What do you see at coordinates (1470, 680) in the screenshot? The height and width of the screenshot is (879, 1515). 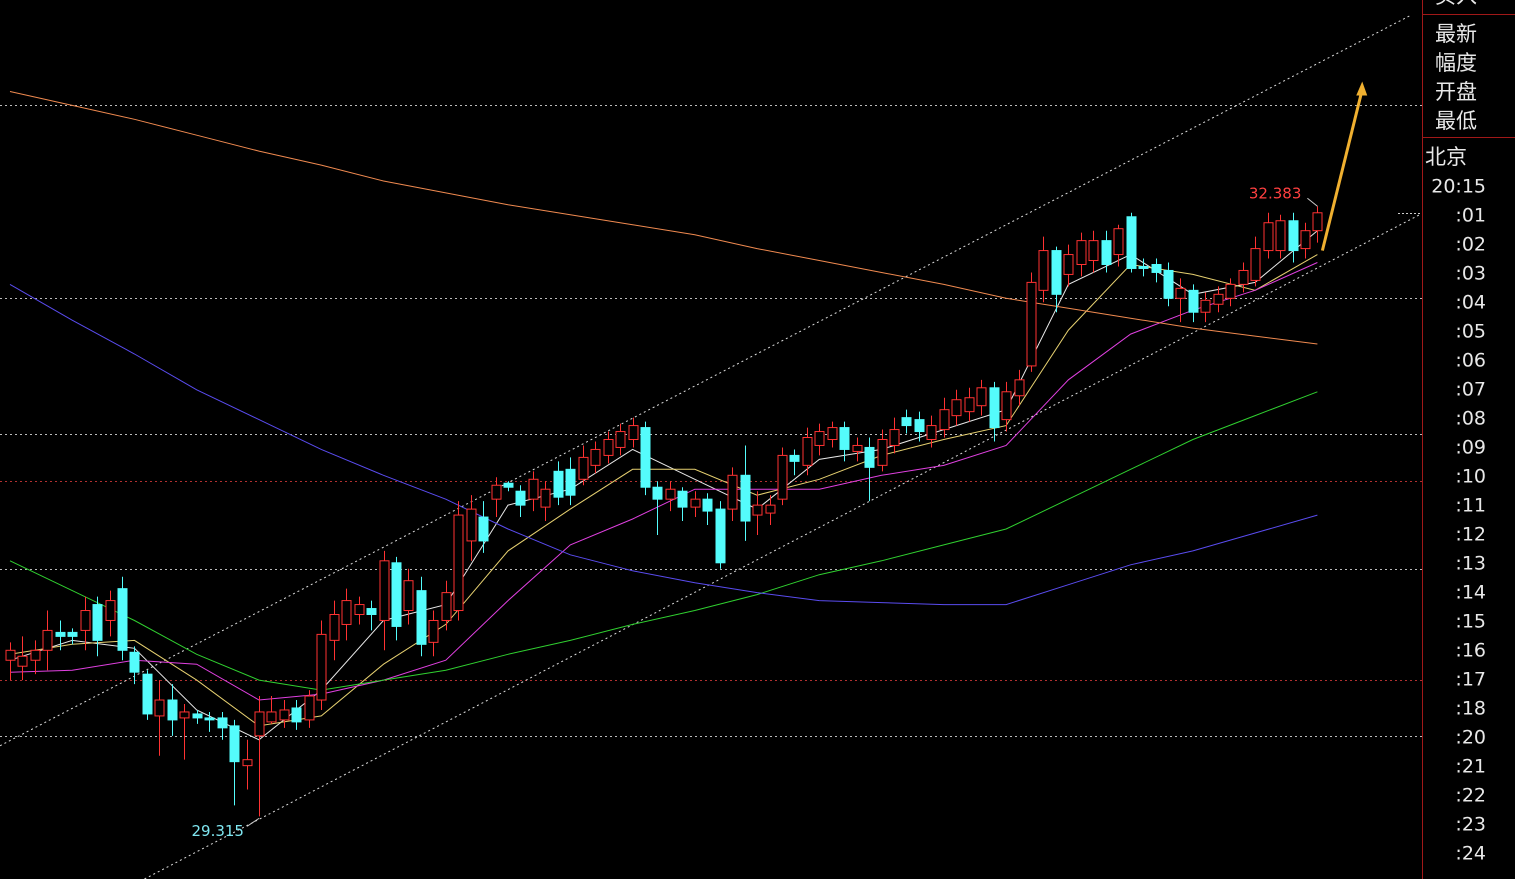 I see `panel-time: :17` at bounding box center [1470, 680].